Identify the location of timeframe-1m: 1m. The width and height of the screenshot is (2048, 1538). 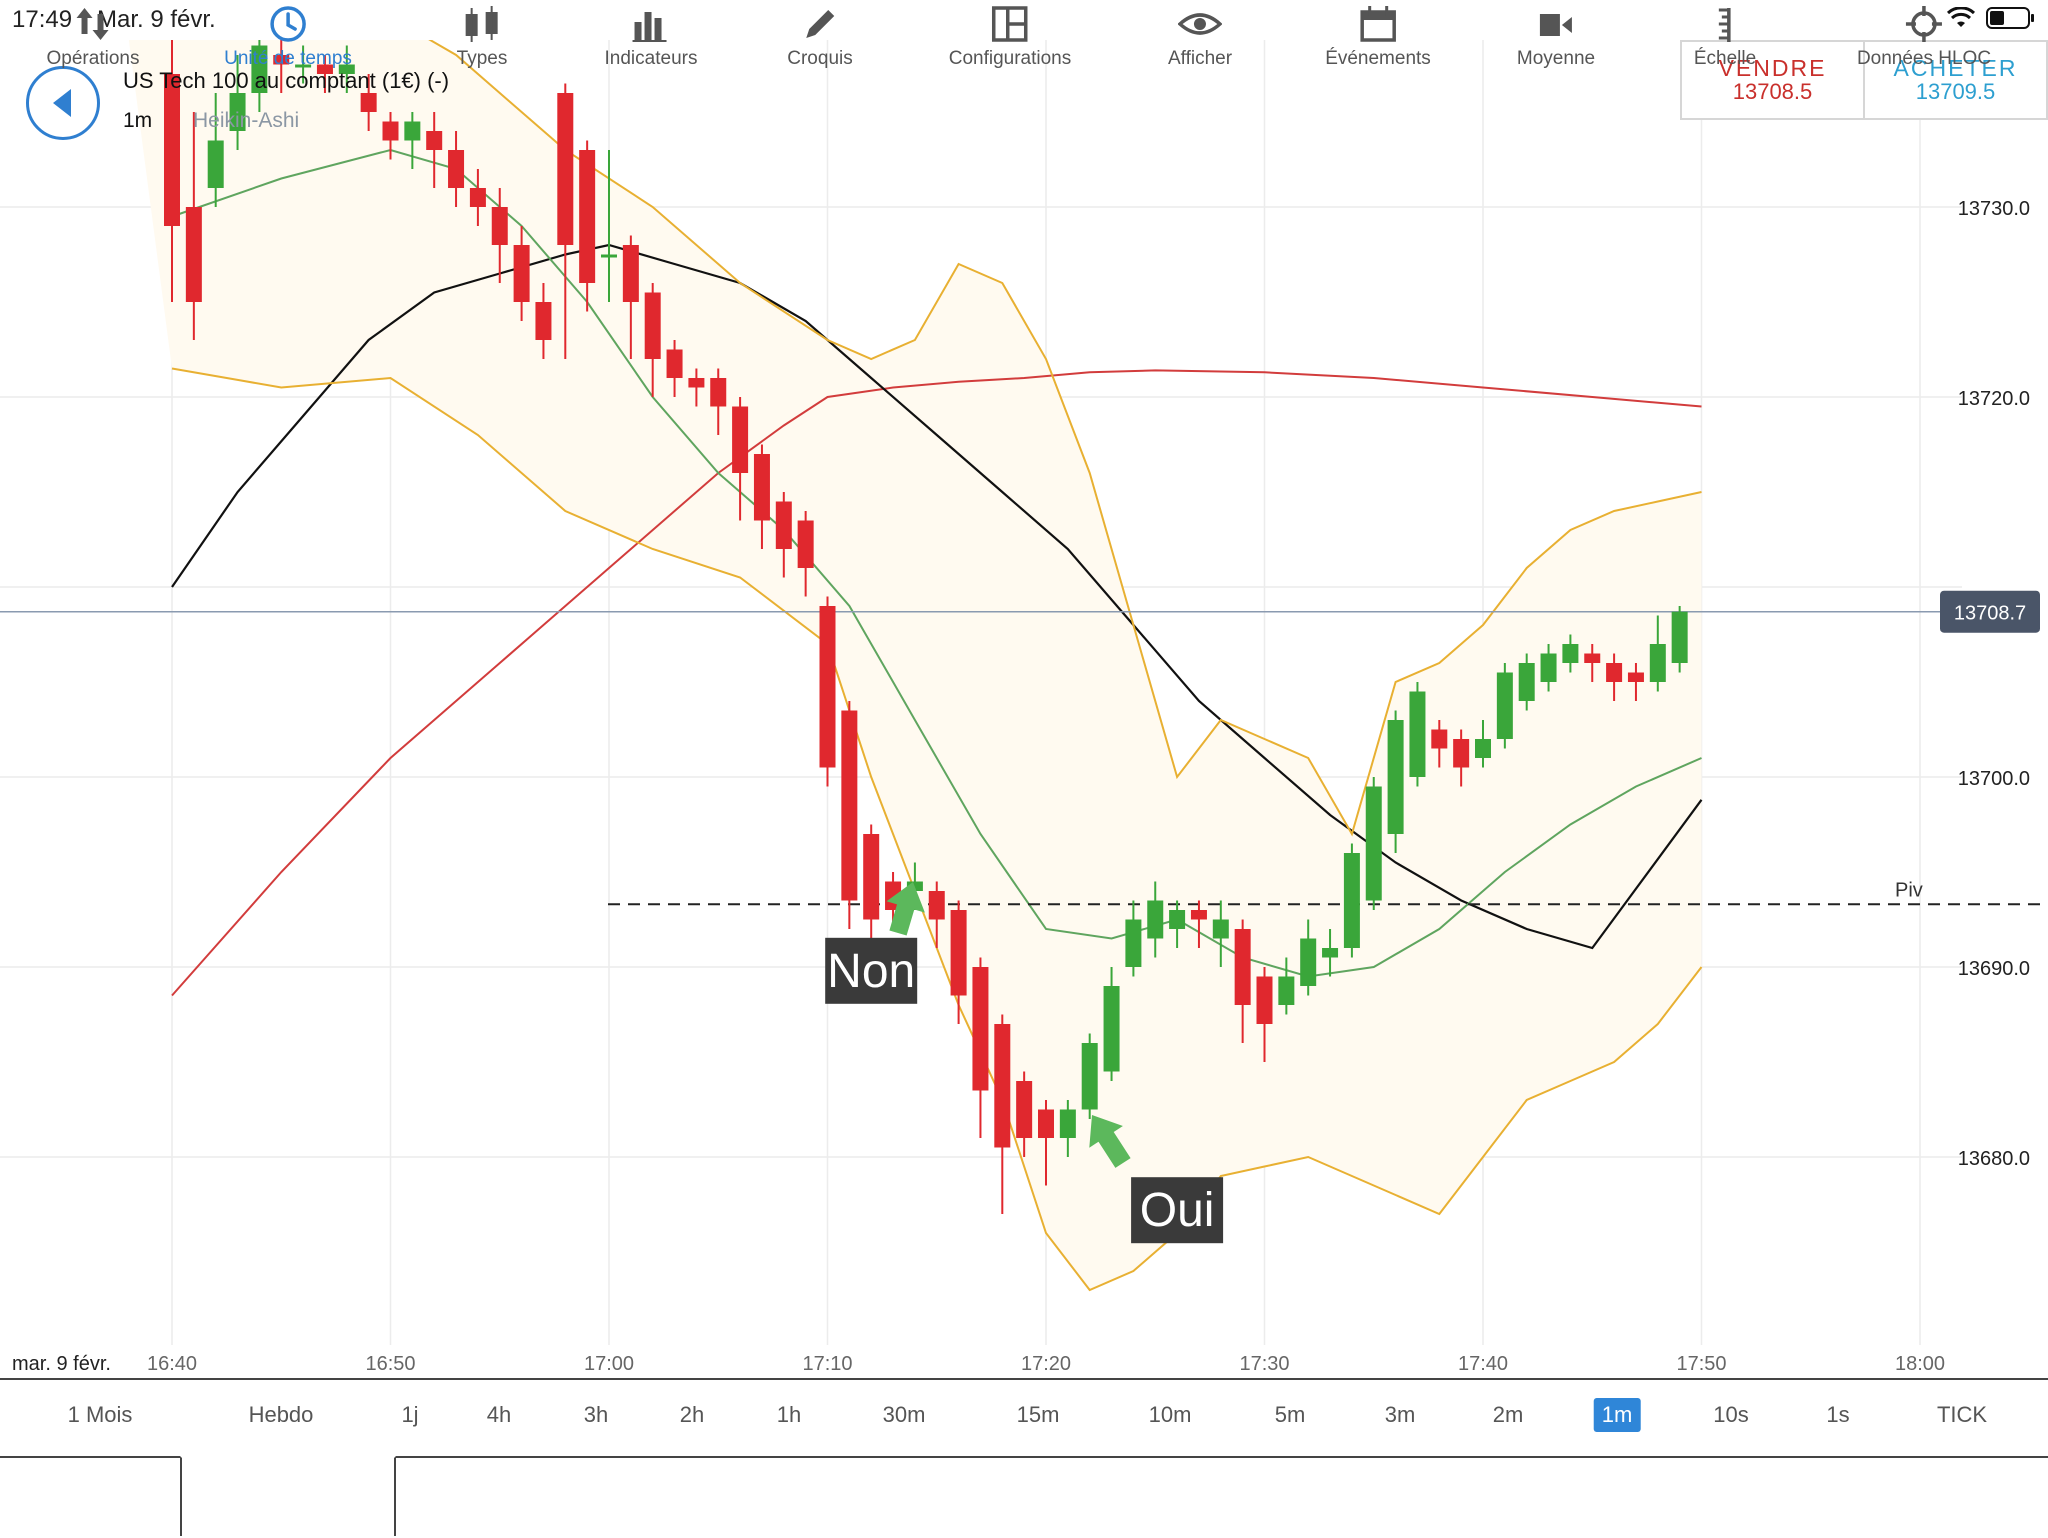
(1617, 1415).